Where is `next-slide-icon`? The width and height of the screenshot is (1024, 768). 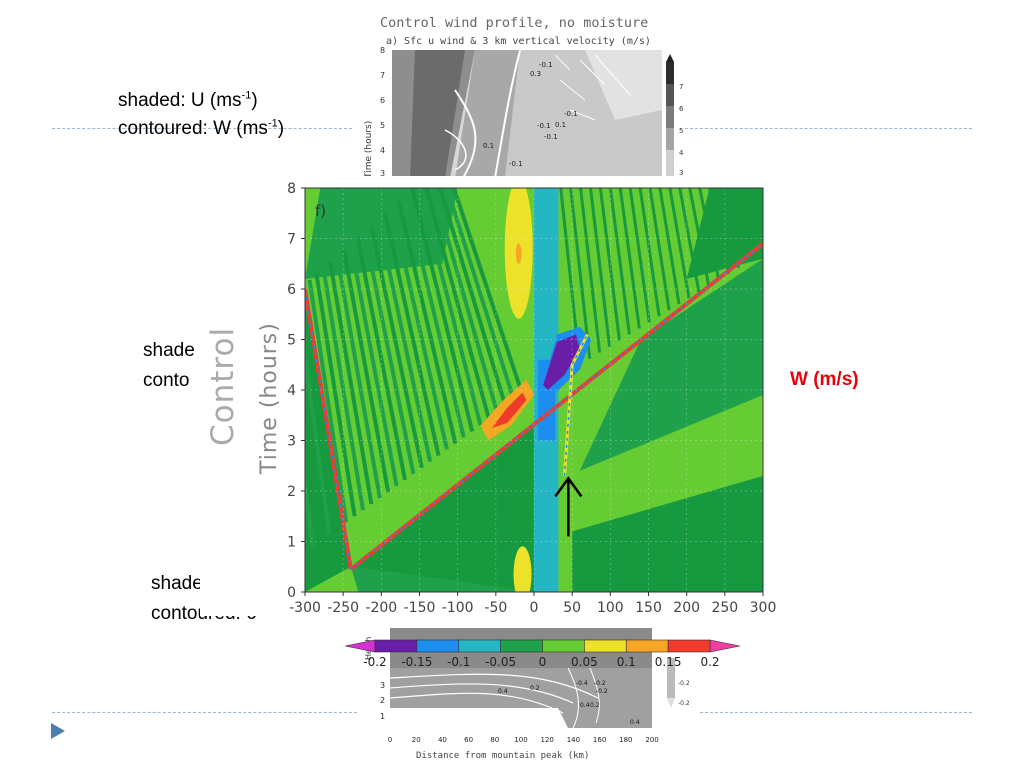 next-slide-icon is located at coordinates (58, 731).